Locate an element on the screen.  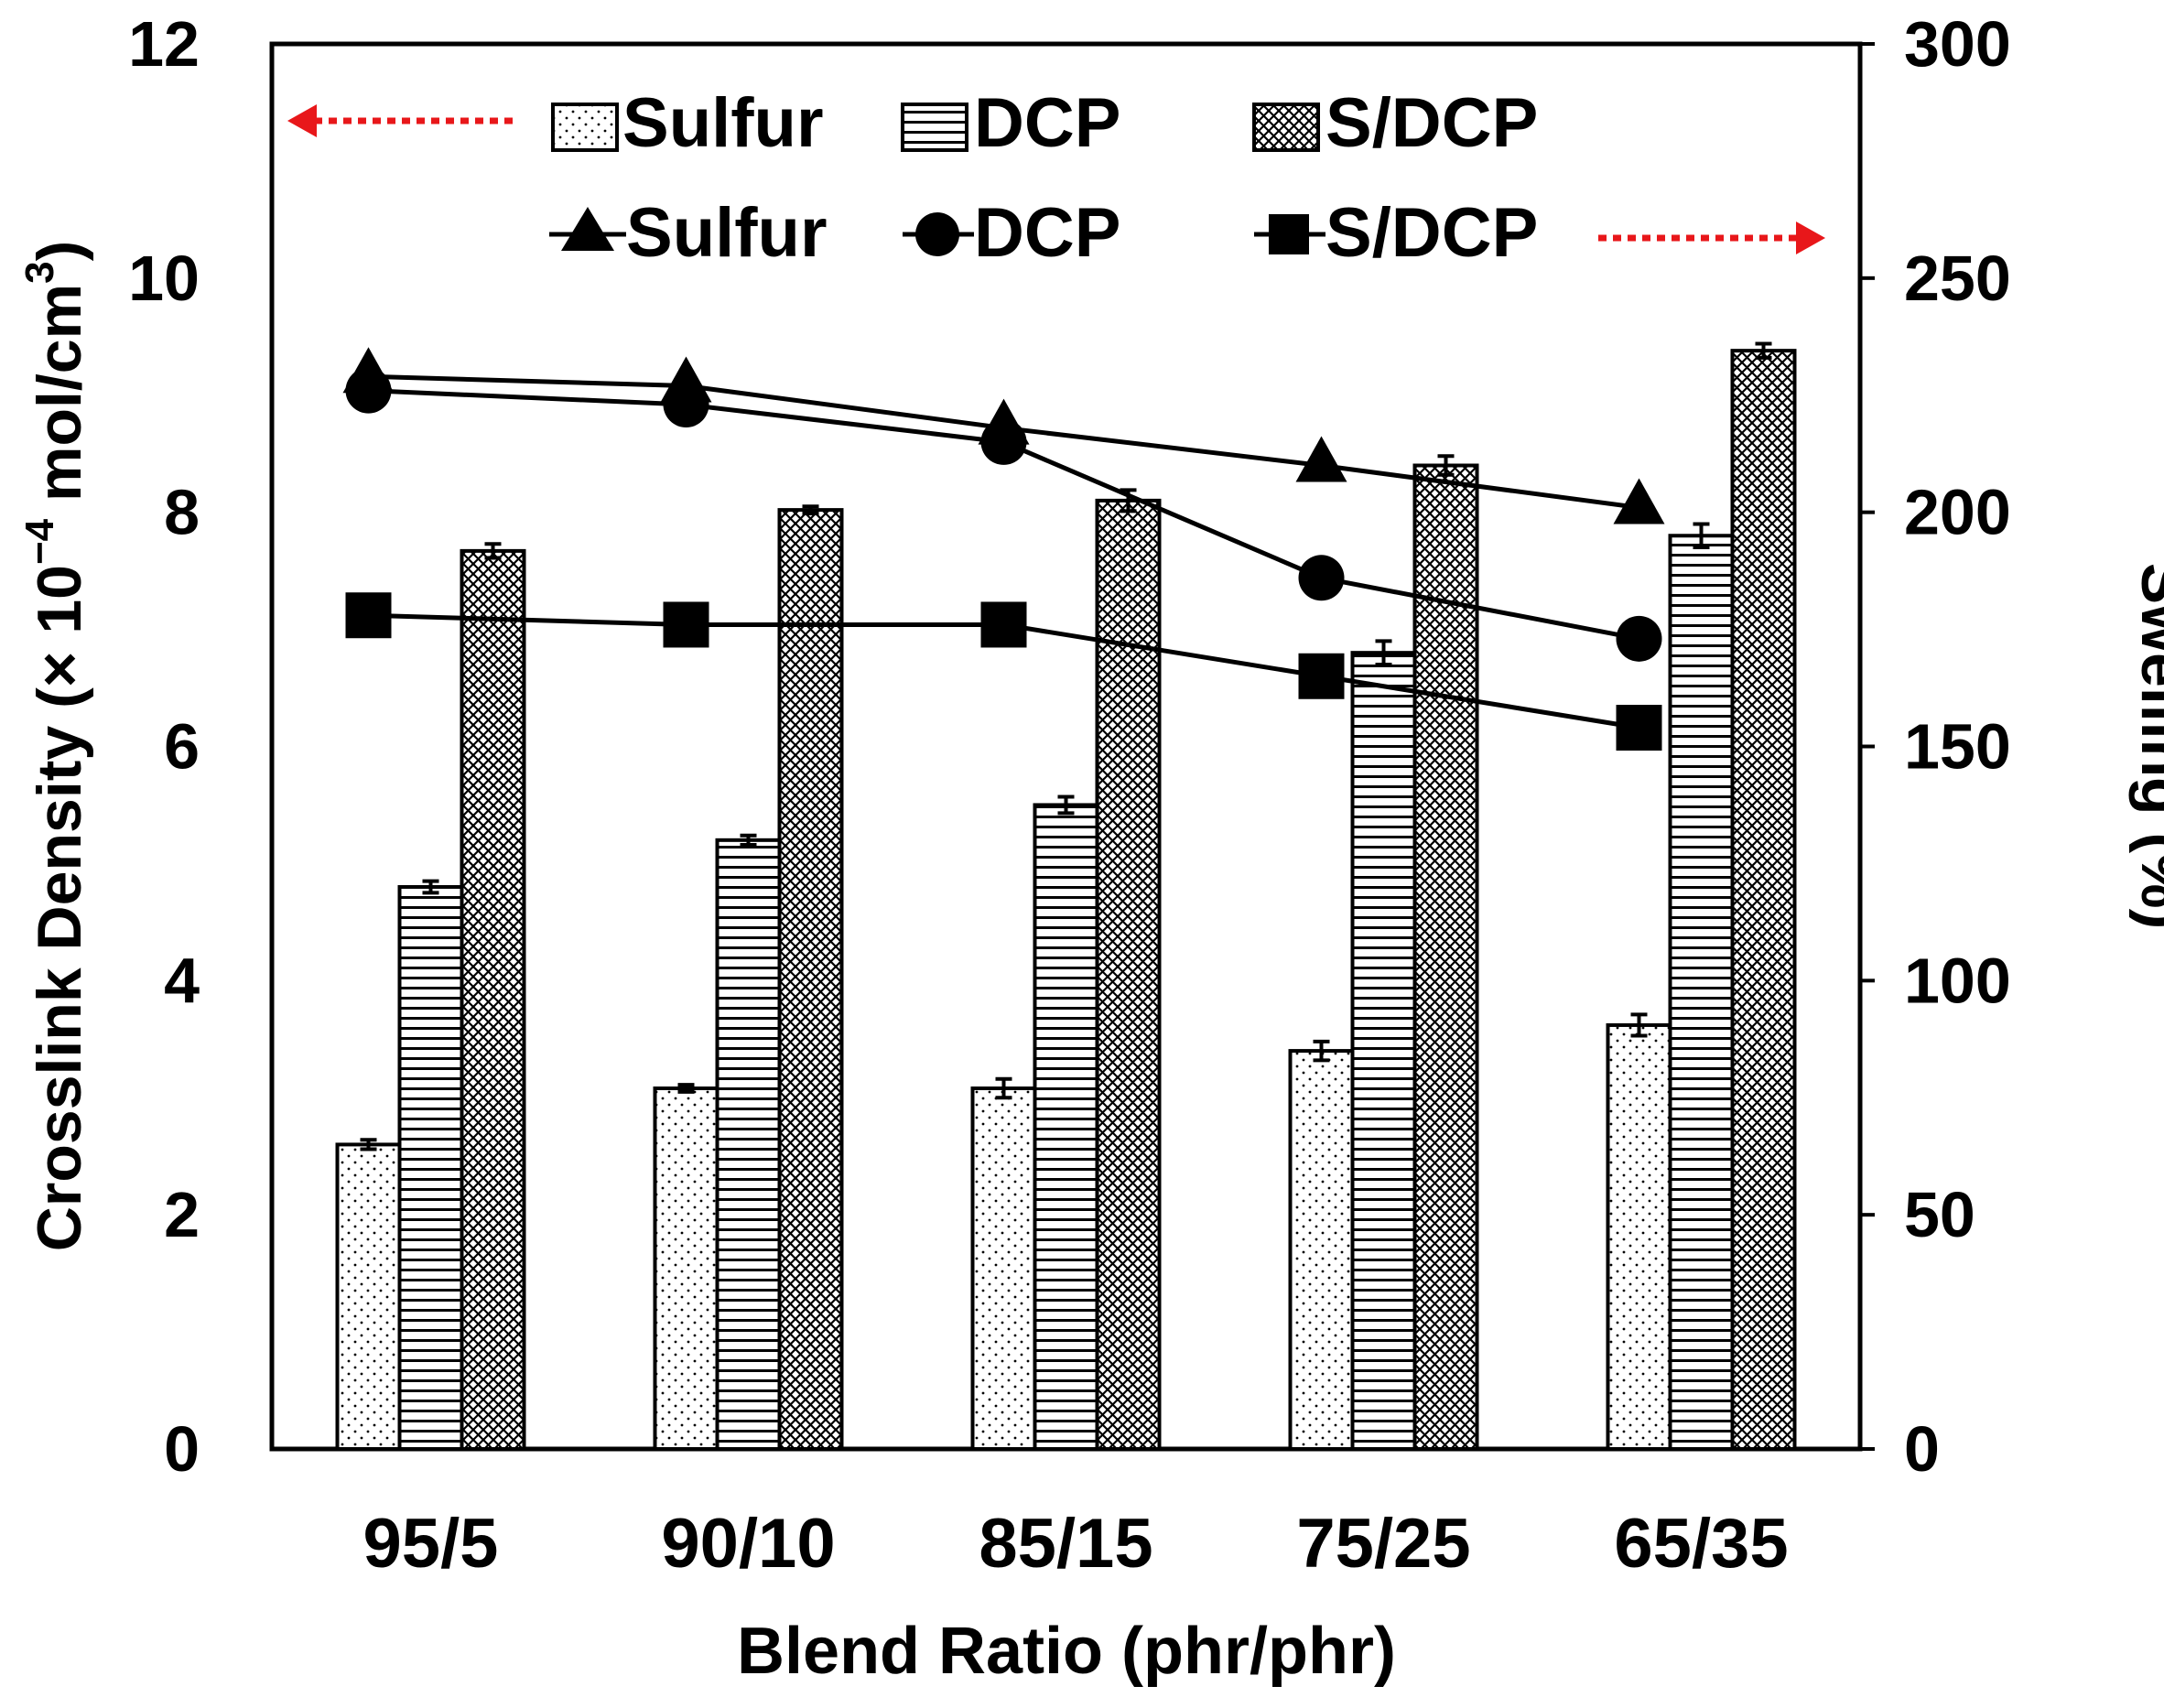
y-right-tick-label-2: 100 is located at coordinates (1957, 980).